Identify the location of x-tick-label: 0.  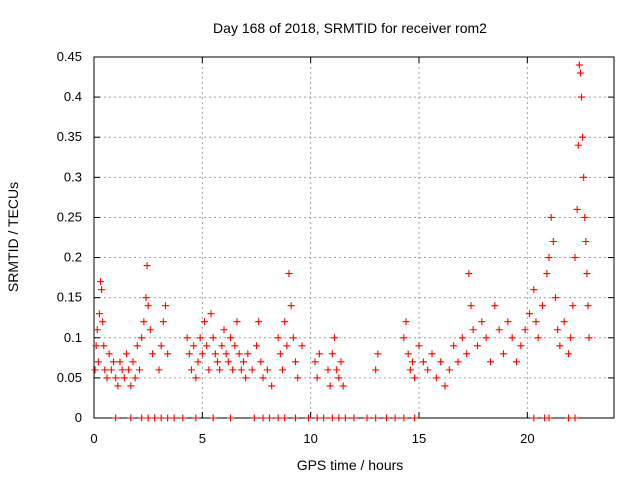
(93, 438).